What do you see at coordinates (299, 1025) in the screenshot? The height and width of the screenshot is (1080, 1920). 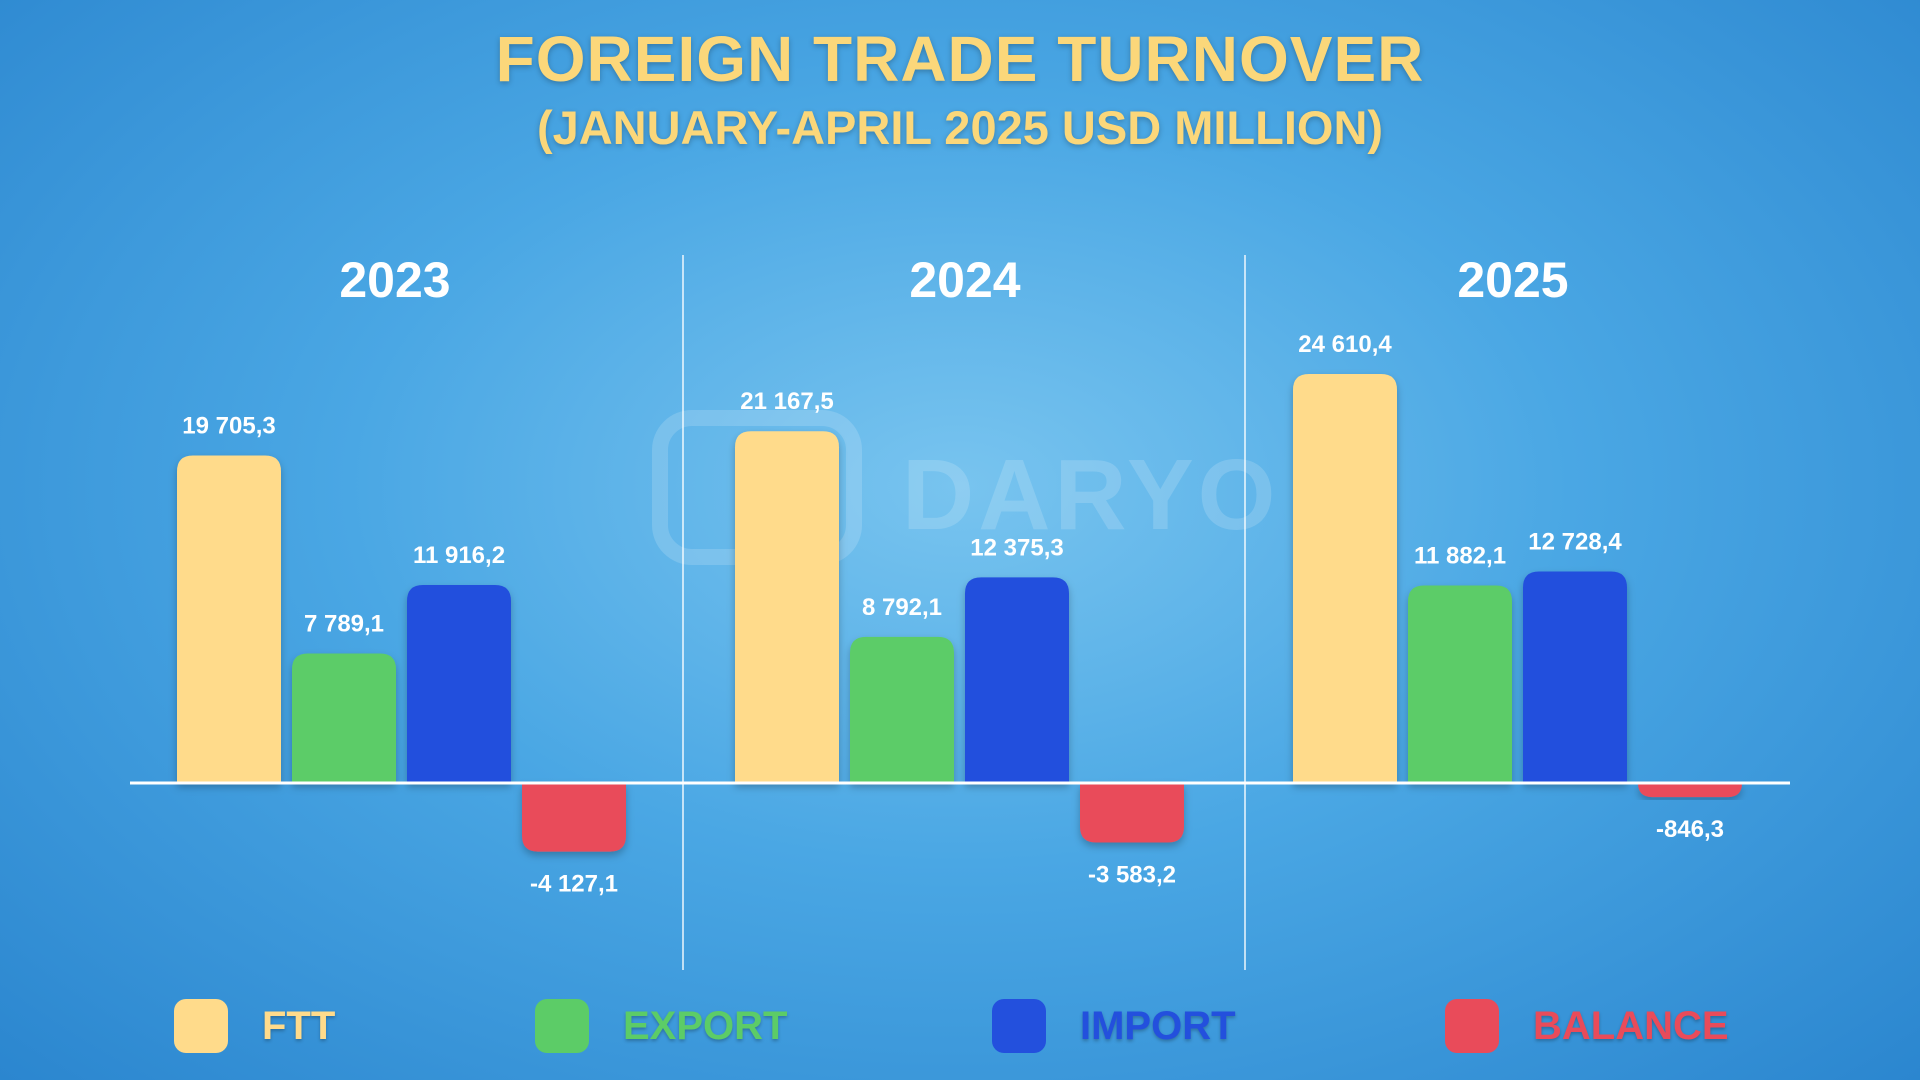 I see `legend-label-ftt: FTT` at bounding box center [299, 1025].